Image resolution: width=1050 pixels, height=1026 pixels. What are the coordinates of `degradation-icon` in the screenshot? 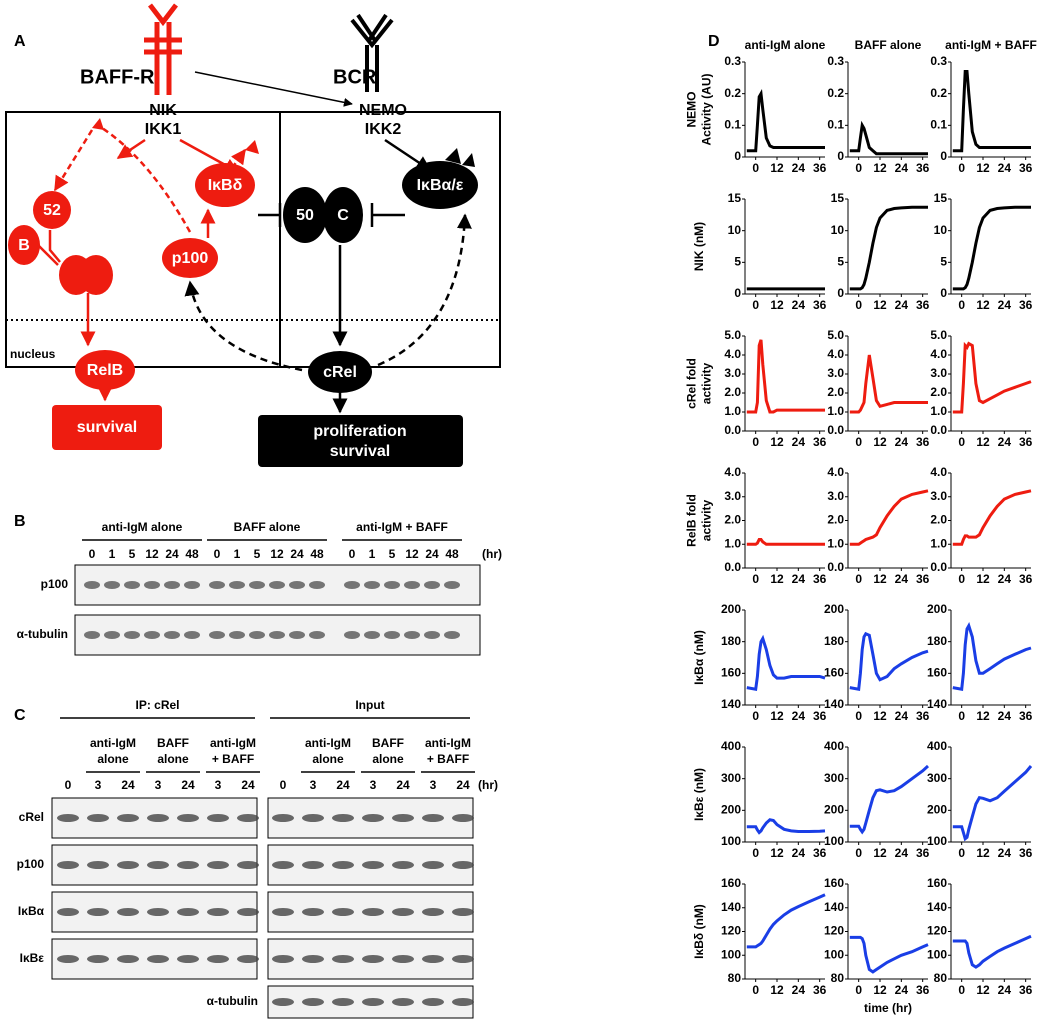 It's located at (460, 157).